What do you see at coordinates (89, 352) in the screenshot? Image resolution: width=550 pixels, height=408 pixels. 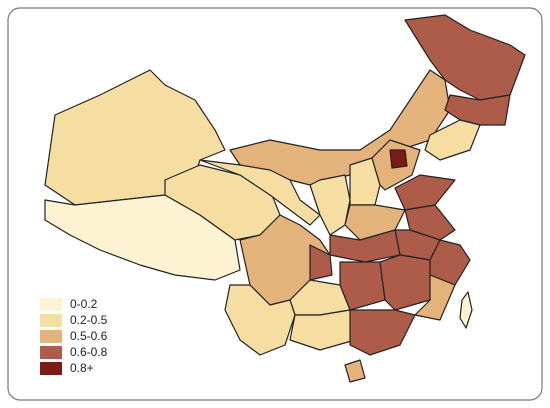 I see `legend-label: 0.6-0.8` at bounding box center [89, 352].